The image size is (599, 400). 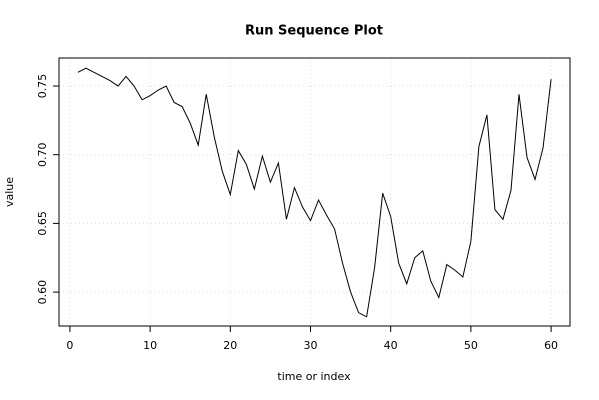 What do you see at coordinates (391, 345) in the screenshot?
I see `x-tick-label: 40` at bounding box center [391, 345].